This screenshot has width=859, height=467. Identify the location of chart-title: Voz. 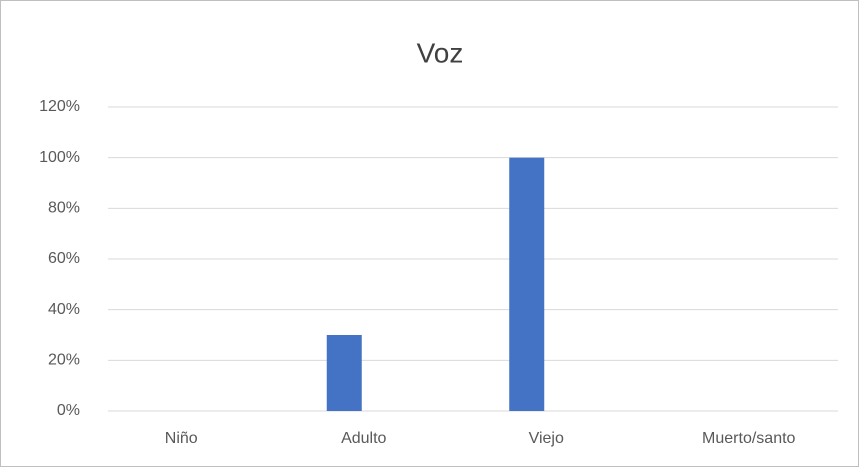
(440, 52).